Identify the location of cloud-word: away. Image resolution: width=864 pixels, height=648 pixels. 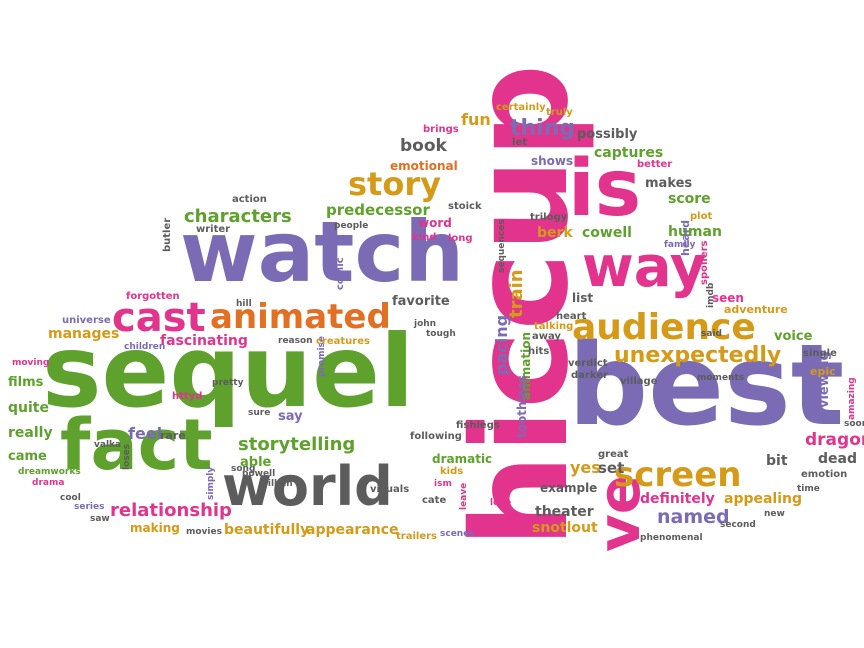
(546, 336).